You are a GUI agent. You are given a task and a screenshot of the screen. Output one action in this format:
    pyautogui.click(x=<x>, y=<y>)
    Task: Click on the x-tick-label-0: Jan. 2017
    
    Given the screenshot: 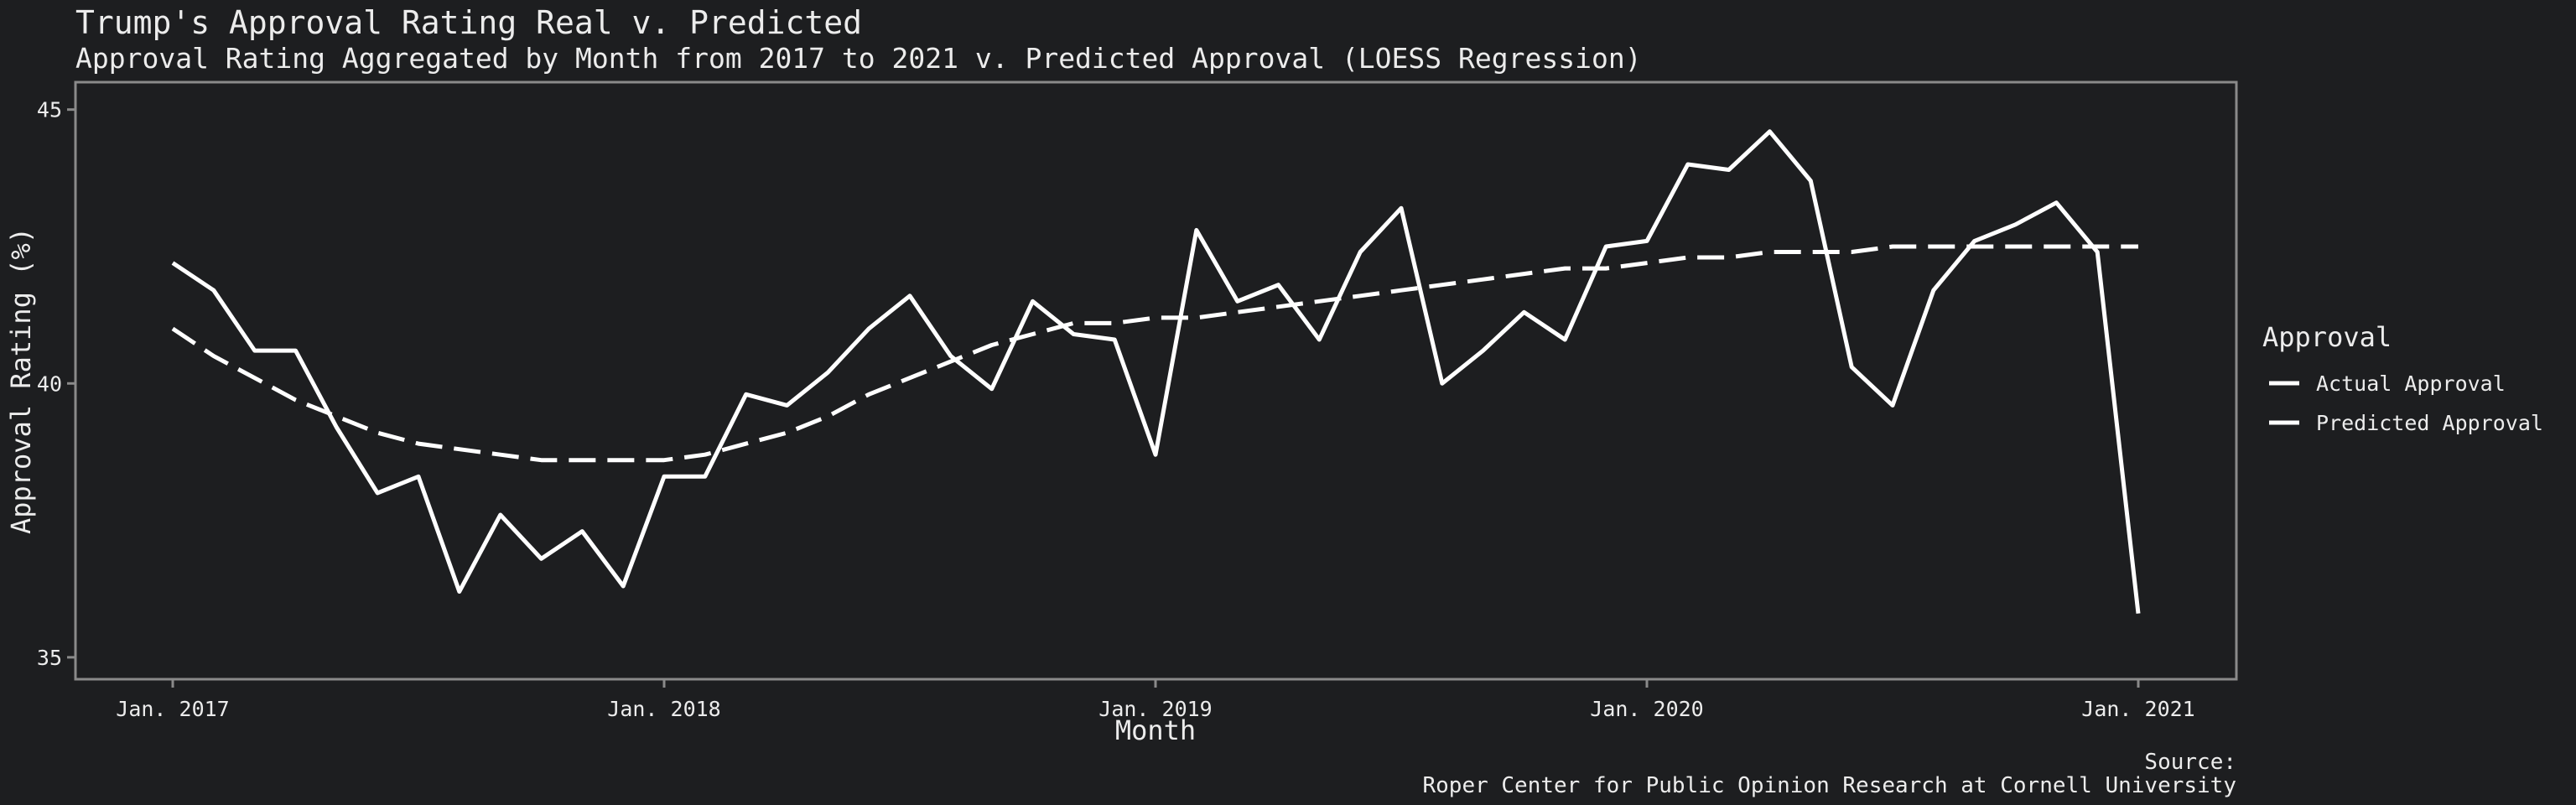 What is the action you would take?
    pyautogui.click(x=172, y=709)
    